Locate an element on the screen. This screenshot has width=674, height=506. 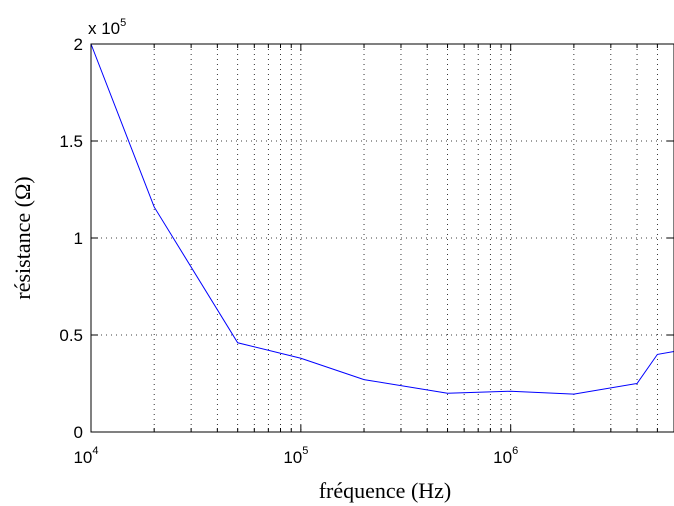
x-tick-label: 10⁶ is located at coordinates (505, 456).